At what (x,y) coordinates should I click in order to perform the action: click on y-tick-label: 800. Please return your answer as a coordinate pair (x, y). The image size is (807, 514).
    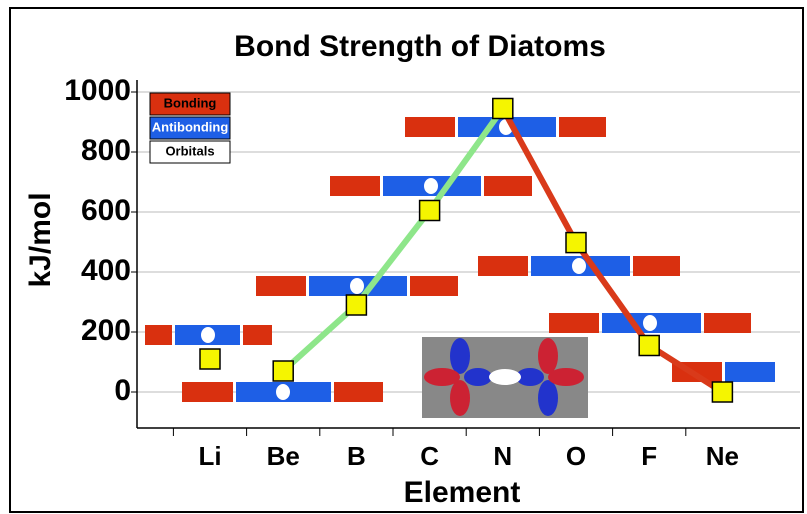
    Looking at the image, I should click on (106, 150).